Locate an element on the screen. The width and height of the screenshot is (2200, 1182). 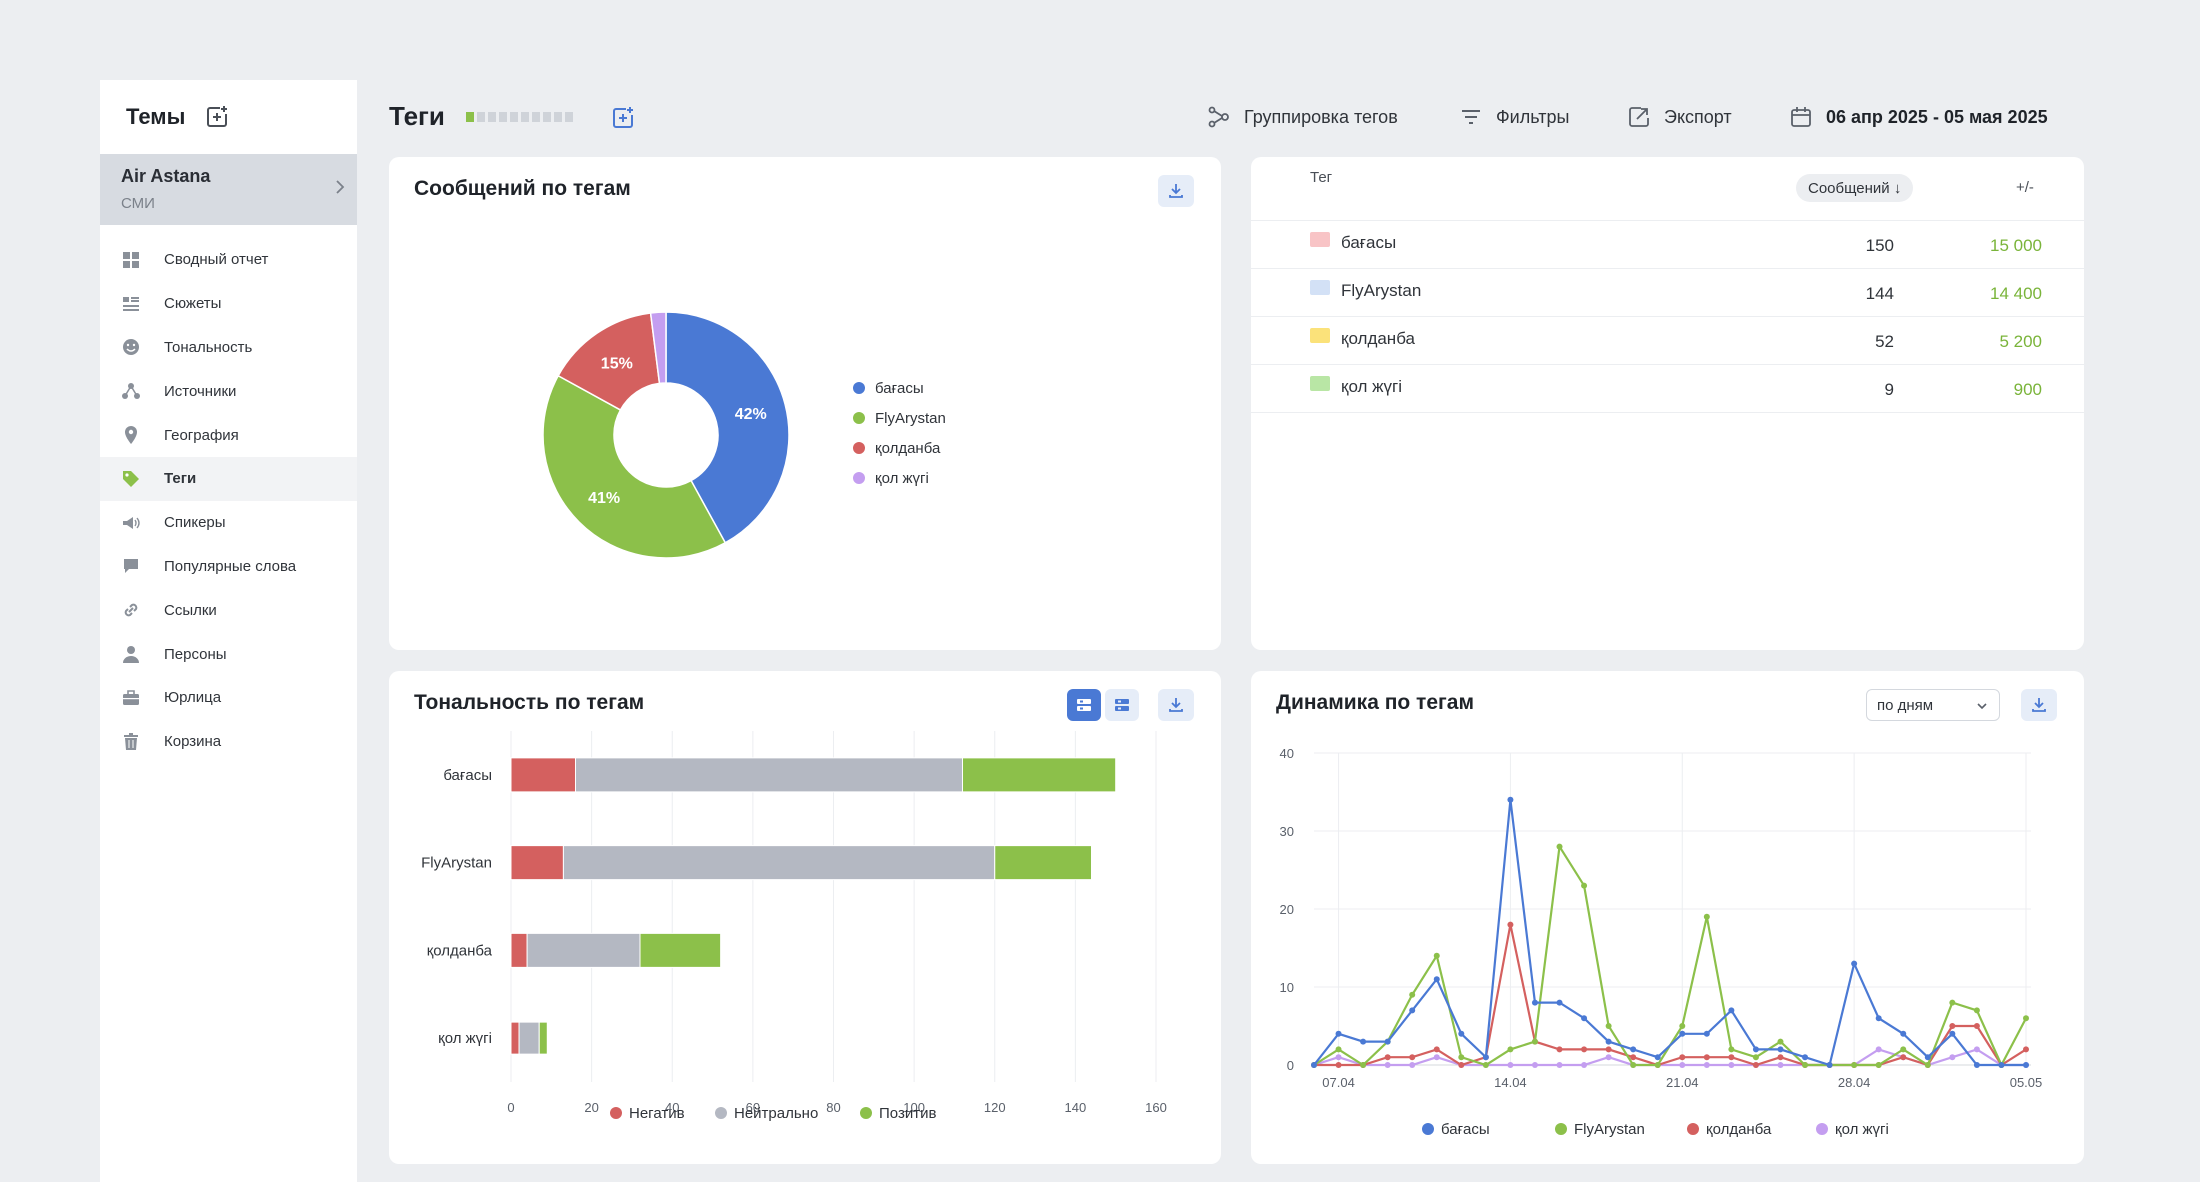
filters-button: Фильтры is located at coordinates (1513, 117).